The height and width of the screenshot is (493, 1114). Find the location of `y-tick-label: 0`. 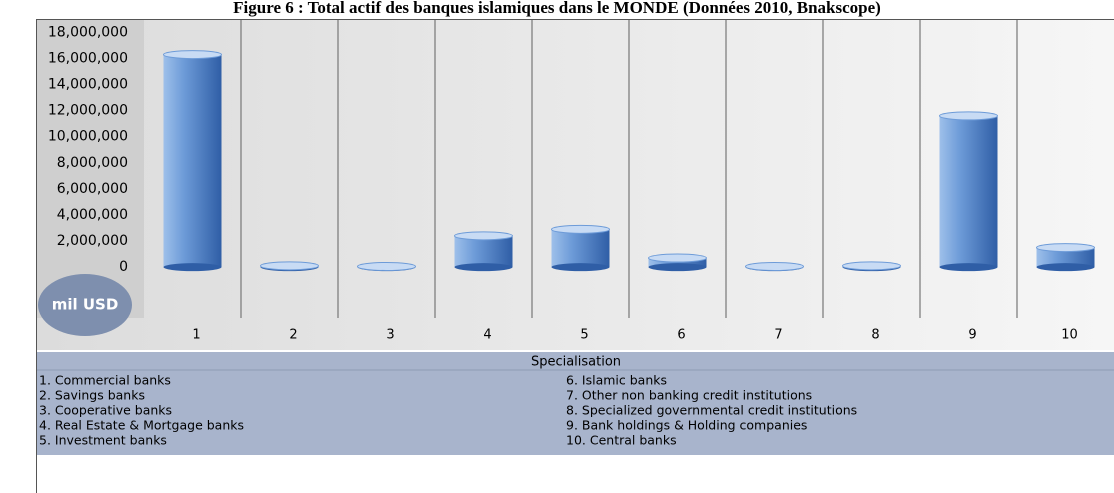

y-tick-label: 0 is located at coordinates (123, 267).